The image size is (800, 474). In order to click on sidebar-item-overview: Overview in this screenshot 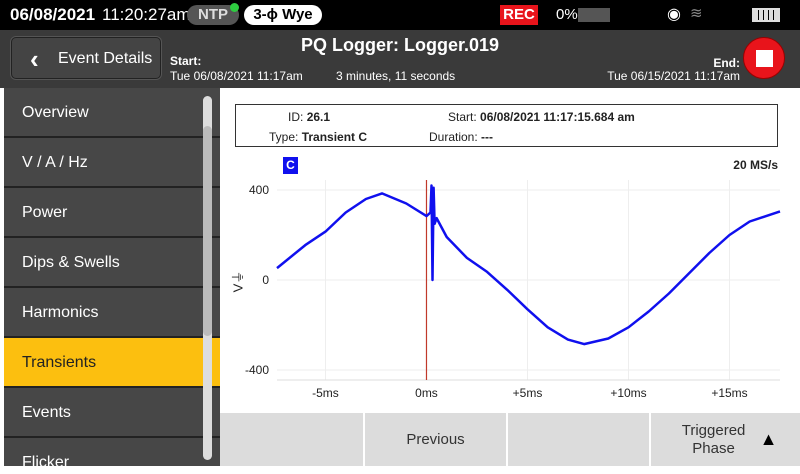, I will do `click(112, 113)`.